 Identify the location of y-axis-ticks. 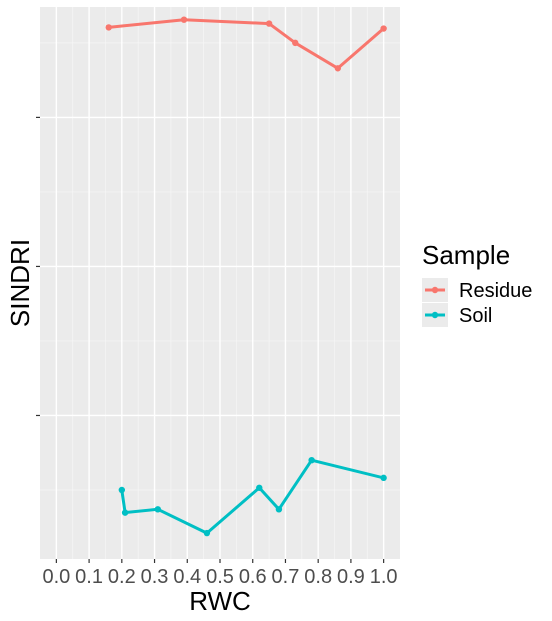
(38, 266).